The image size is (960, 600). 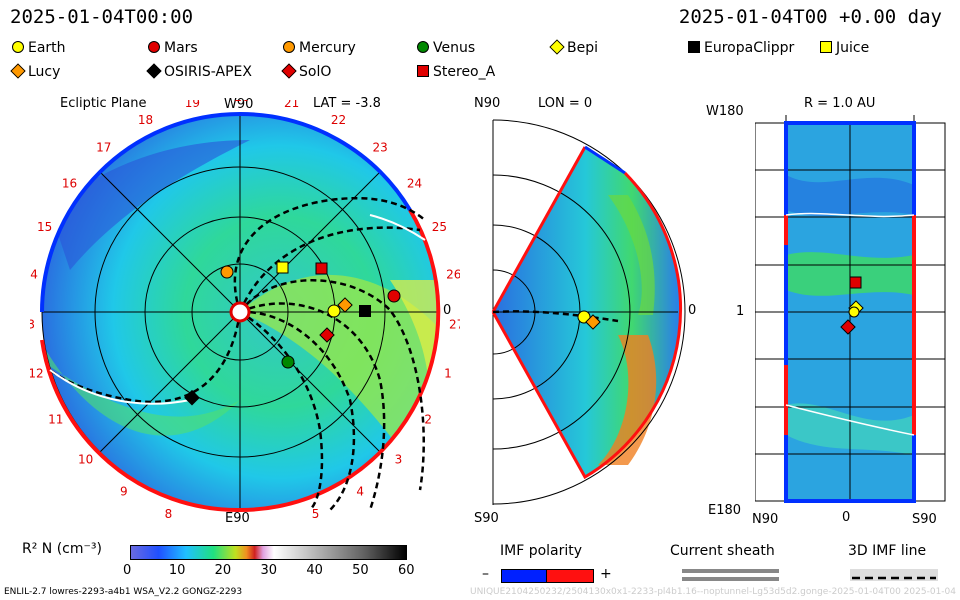 What do you see at coordinates (55, 420) in the screenshot?
I see `rotation-label: 11` at bounding box center [55, 420].